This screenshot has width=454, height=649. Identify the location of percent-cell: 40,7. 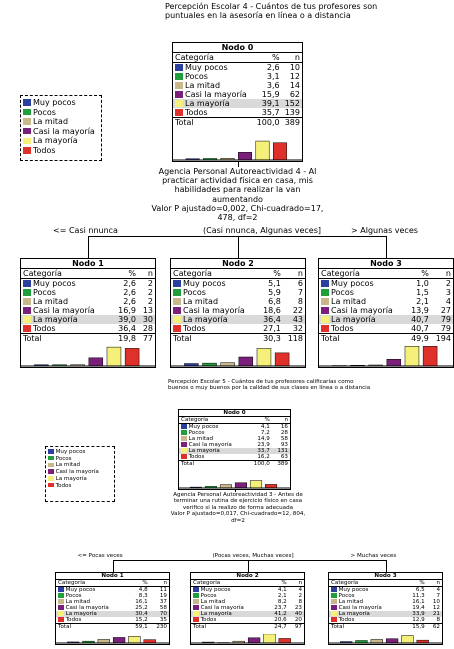
(420, 328).